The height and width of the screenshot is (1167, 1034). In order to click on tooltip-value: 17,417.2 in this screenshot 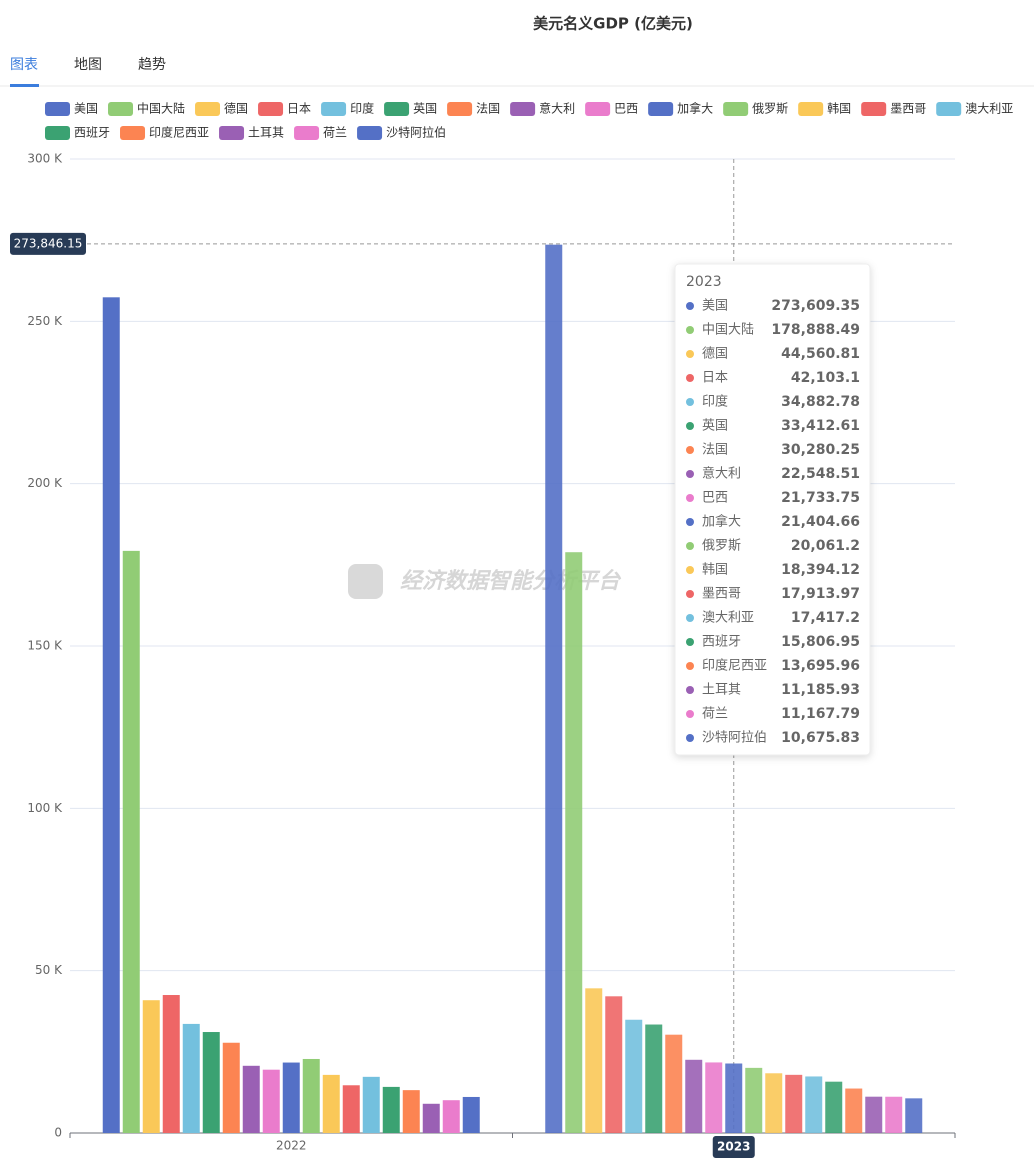, I will do `click(825, 618)`.